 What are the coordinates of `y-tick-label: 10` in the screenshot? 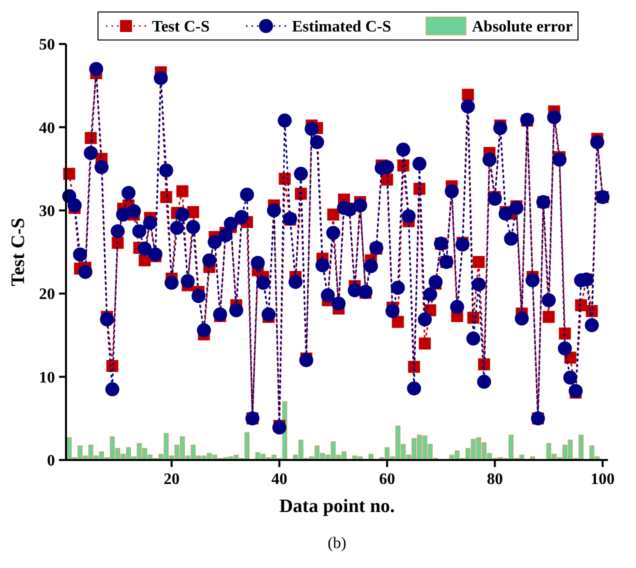 It's located at (47, 377).